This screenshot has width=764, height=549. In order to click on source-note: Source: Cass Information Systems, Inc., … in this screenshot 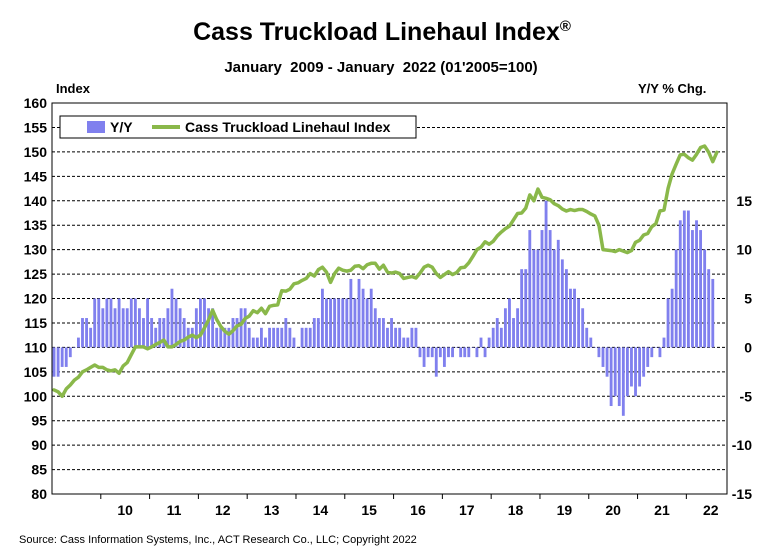, I will do `click(218, 540)`.